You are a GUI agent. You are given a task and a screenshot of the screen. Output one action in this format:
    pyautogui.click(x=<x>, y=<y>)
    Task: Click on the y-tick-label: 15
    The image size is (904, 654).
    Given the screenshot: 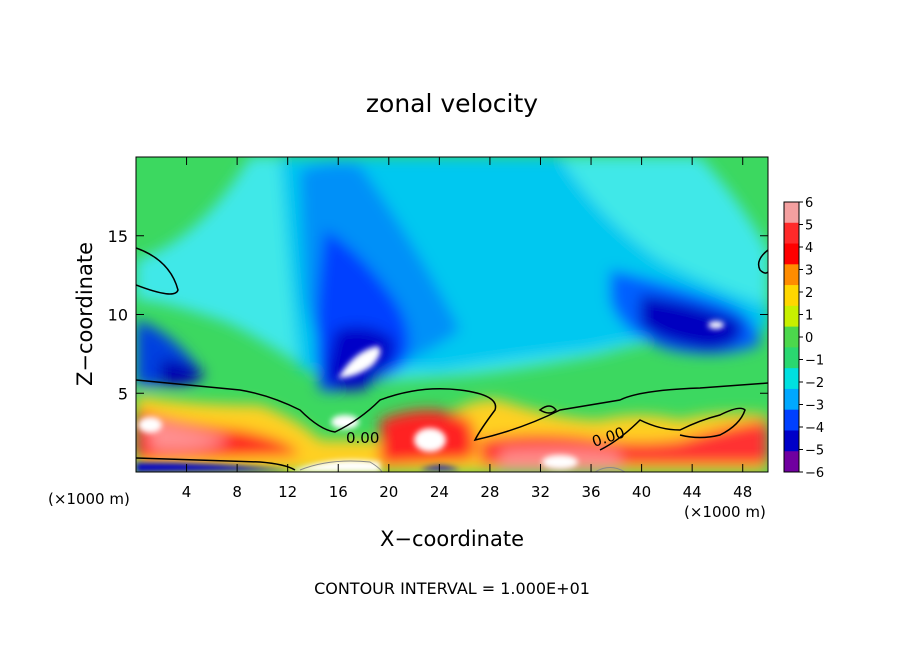 What is the action you would take?
    pyautogui.click(x=118, y=236)
    